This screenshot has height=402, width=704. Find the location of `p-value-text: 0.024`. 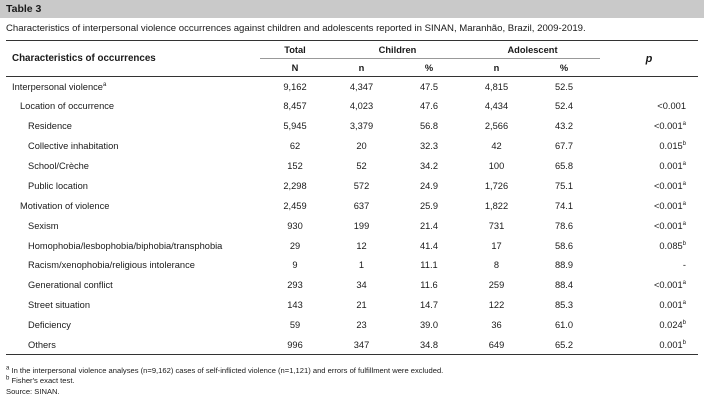

p-value-text: 0.024 is located at coordinates (671, 325).